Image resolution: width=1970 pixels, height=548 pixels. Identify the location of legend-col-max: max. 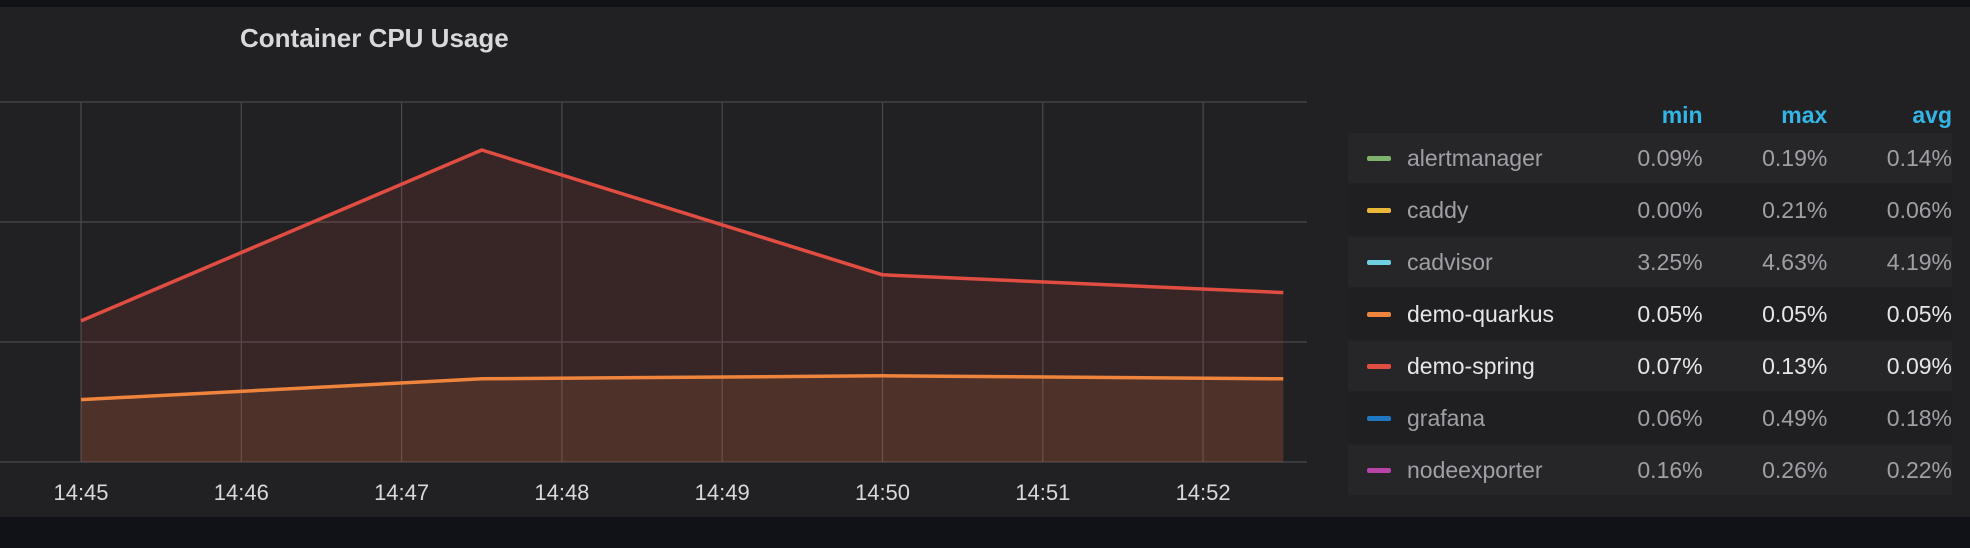
(1804, 114).